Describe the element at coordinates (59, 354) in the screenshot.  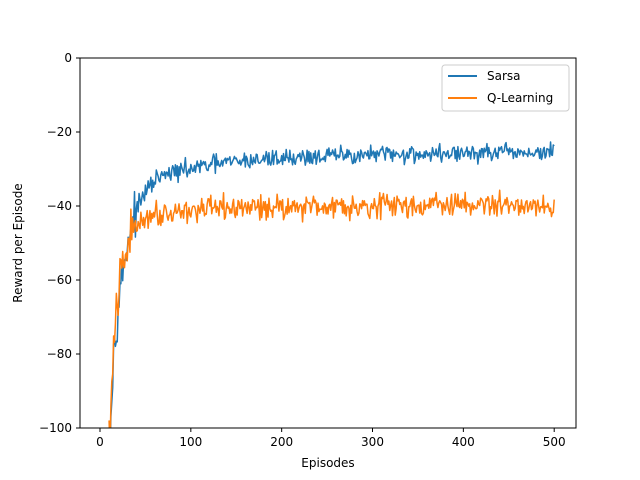
I see `y-tick-label: −80` at that location.